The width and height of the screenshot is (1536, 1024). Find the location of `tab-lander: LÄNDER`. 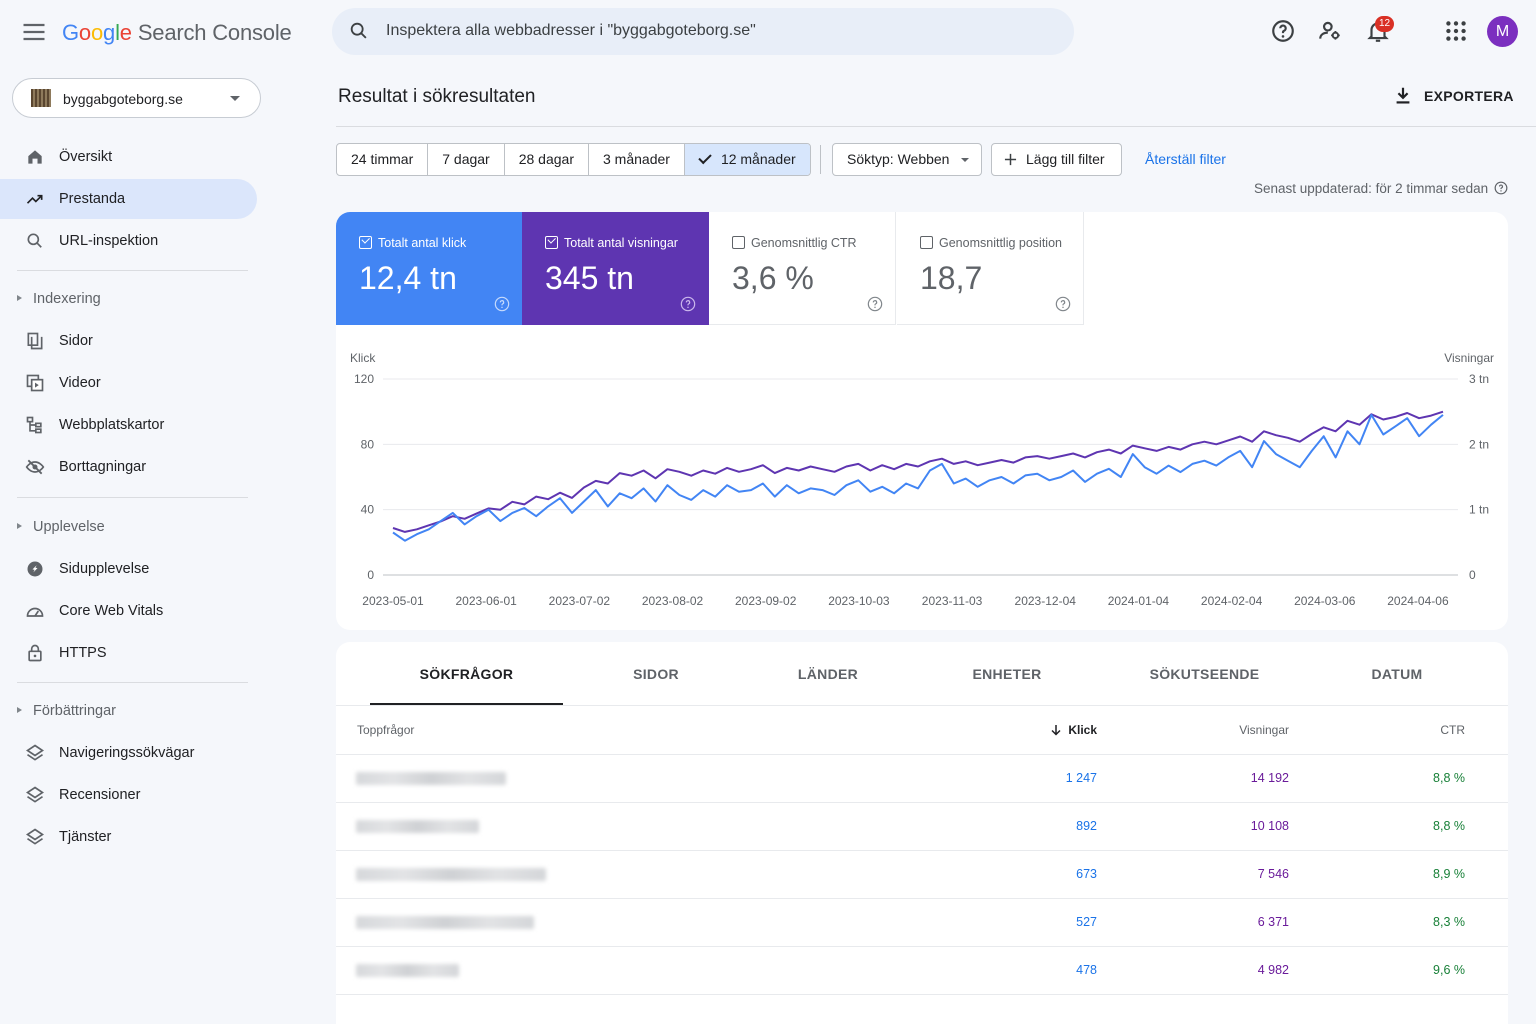

tab-lander: LÄNDER is located at coordinates (828, 674).